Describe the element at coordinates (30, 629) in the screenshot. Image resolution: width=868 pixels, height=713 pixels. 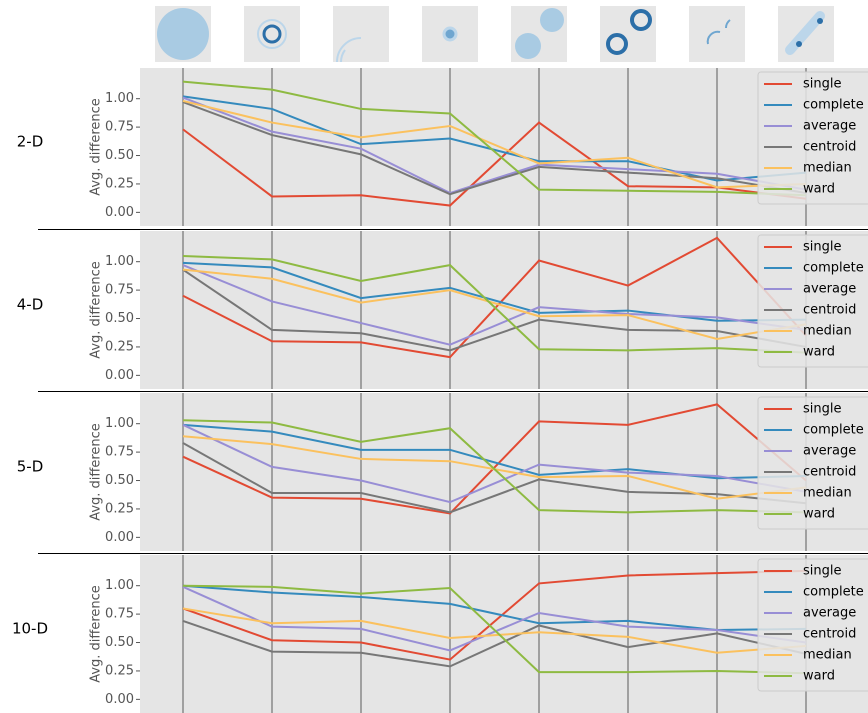
I see `panel-title: 10-D` at that location.